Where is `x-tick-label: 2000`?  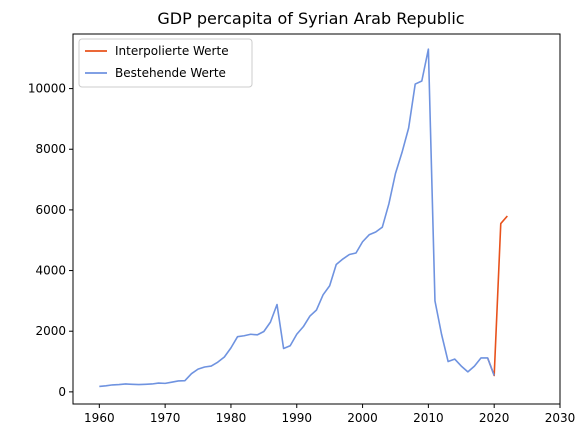
x-tick-label: 2000 is located at coordinates (362, 418).